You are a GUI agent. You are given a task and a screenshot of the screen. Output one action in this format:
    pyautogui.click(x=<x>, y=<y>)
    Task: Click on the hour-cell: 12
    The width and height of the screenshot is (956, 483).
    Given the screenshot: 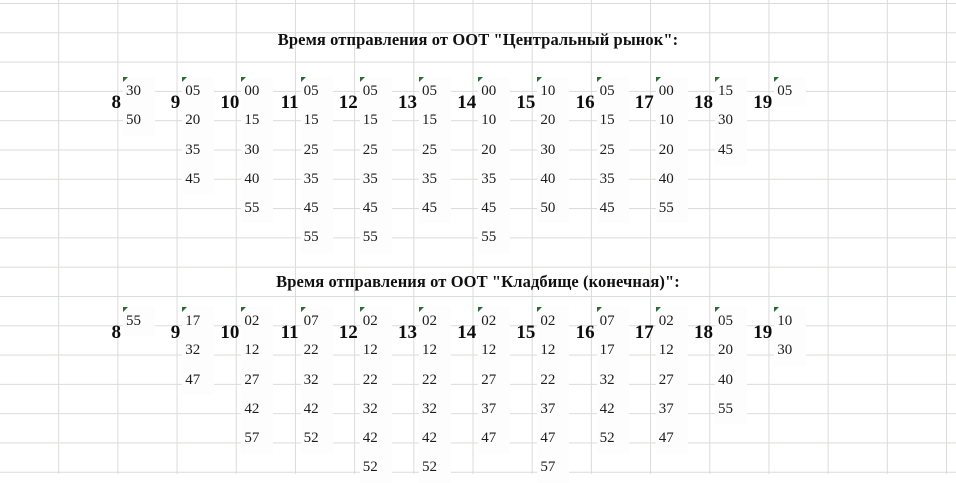 What is the action you would take?
    pyautogui.click(x=362, y=332)
    